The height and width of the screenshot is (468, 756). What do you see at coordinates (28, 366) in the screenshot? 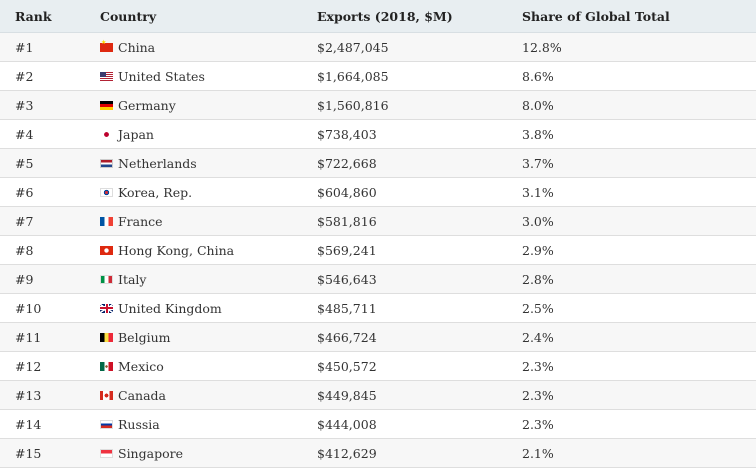
I see `rank-cell: #12` at bounding box center [28, 366].